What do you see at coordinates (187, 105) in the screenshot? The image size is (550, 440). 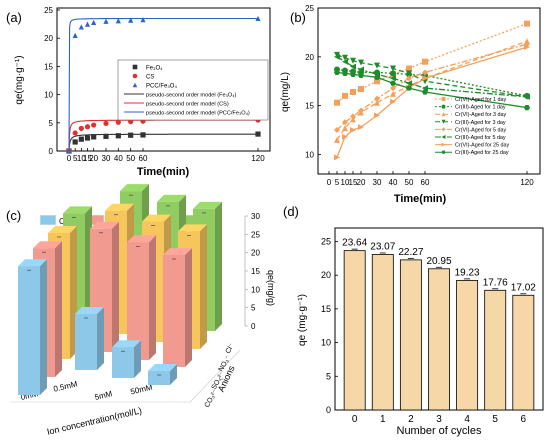 I see `panel-a-legend-label: pseudo-second order model (CS)` at bounding box center [187, 105].